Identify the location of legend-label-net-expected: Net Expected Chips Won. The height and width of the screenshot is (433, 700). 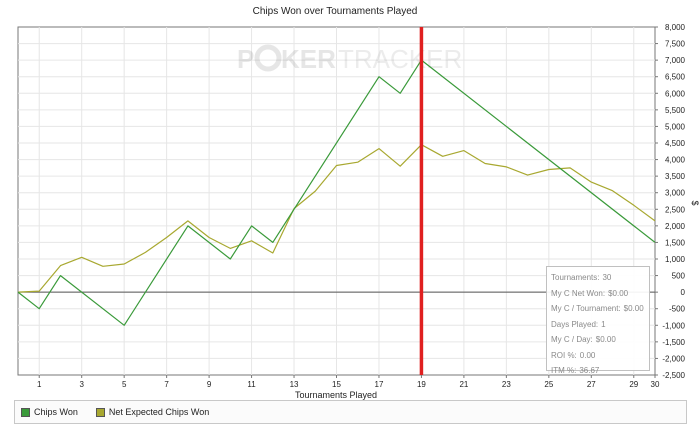
(159, 412).